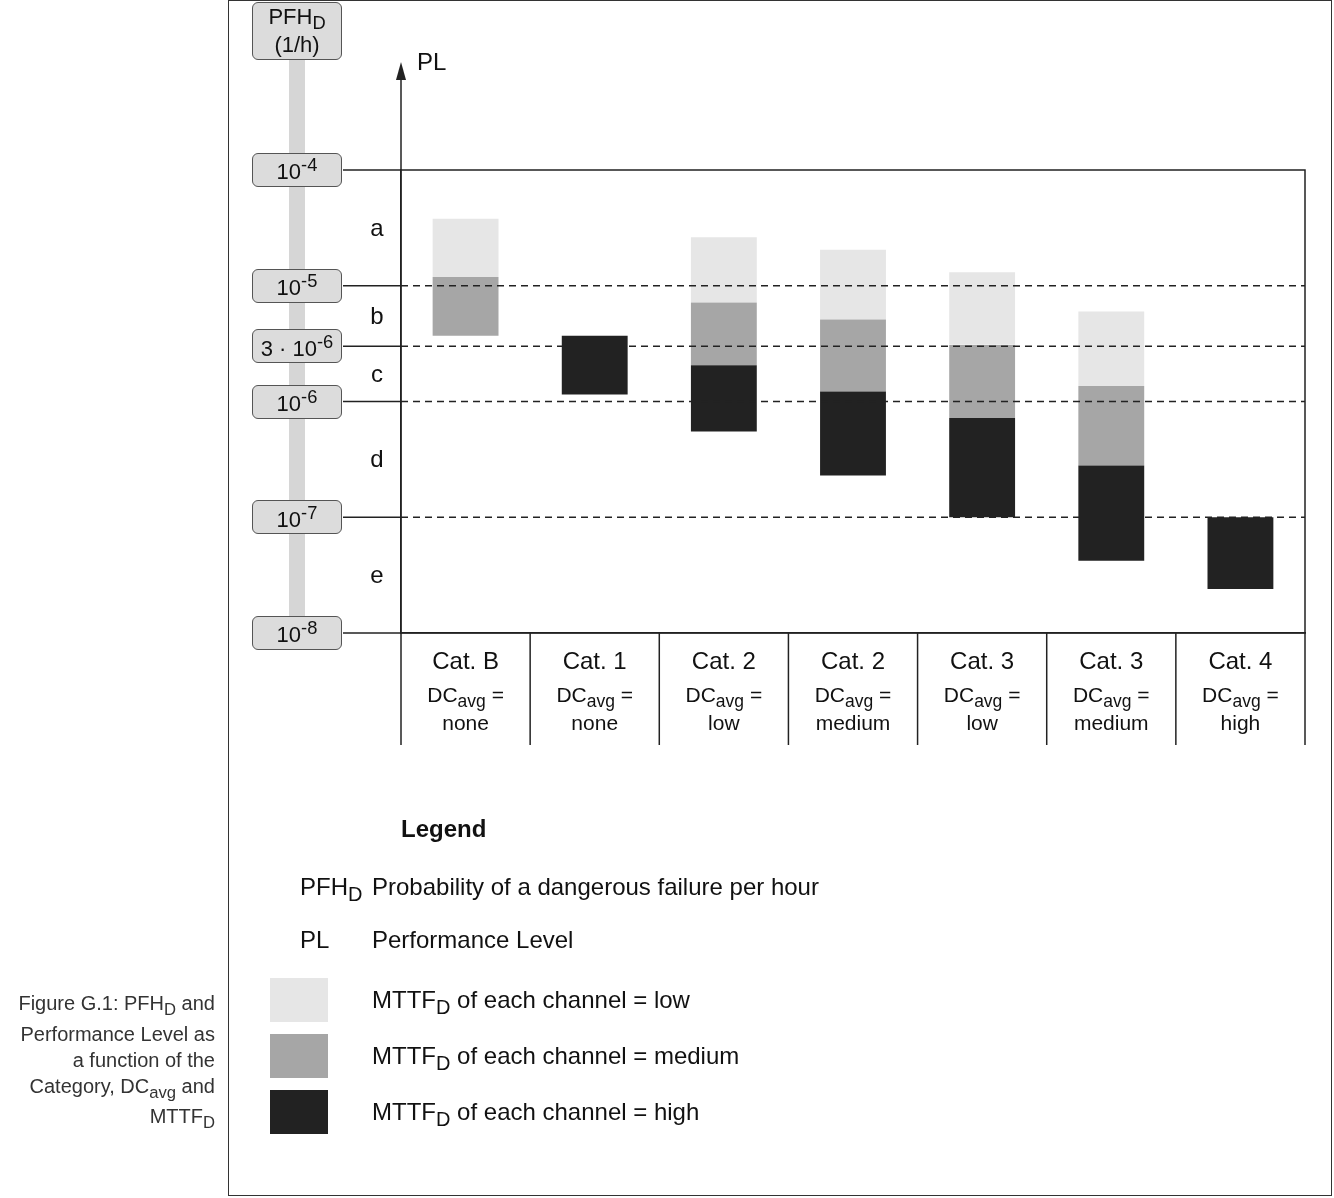 The height and width of the screenshot is (1198, 1334). I want to click on text: b, so click(377, 316).